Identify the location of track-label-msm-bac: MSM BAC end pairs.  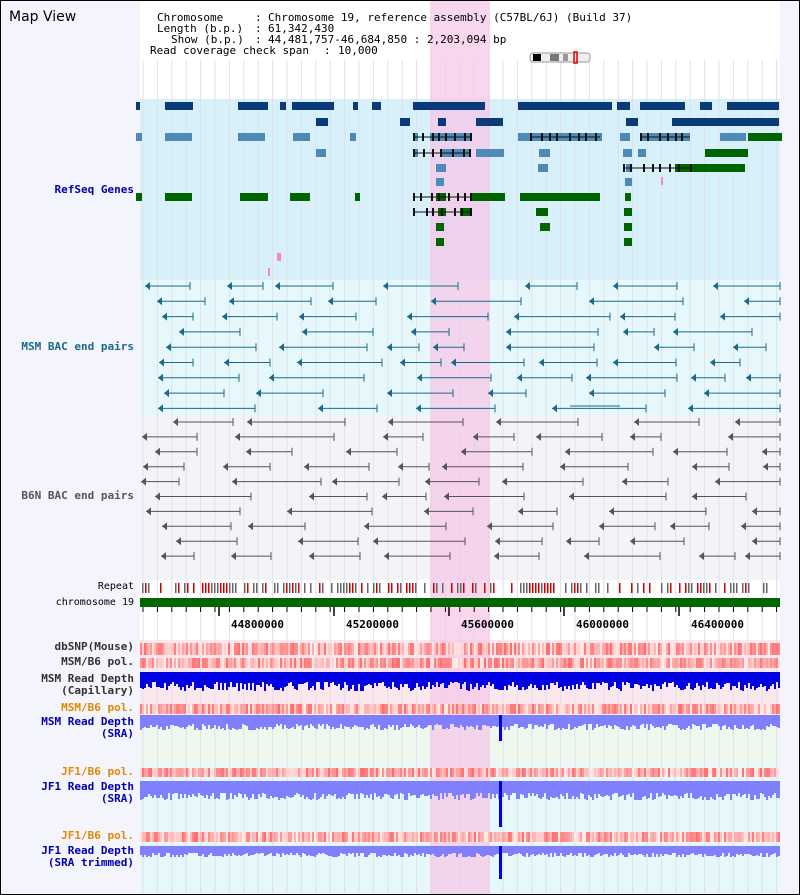
(77, 346).